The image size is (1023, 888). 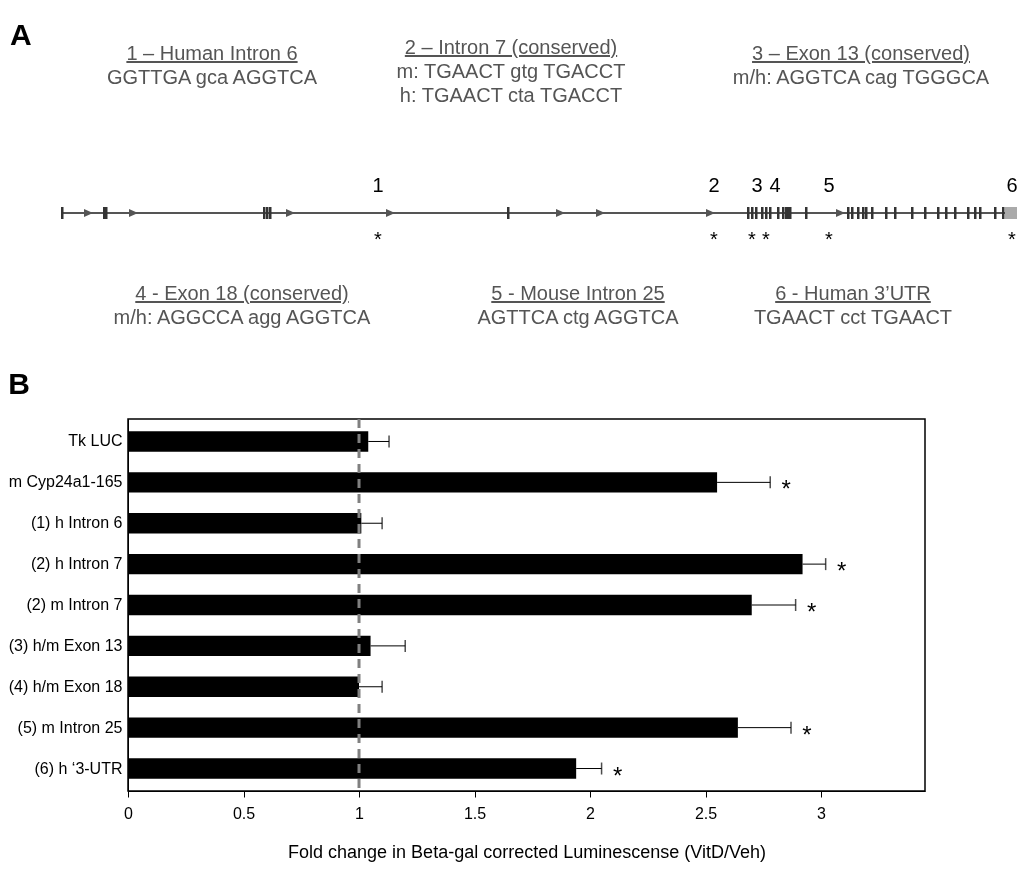 I want to click on x-tick-label: 2, so click(x=591, y=813).